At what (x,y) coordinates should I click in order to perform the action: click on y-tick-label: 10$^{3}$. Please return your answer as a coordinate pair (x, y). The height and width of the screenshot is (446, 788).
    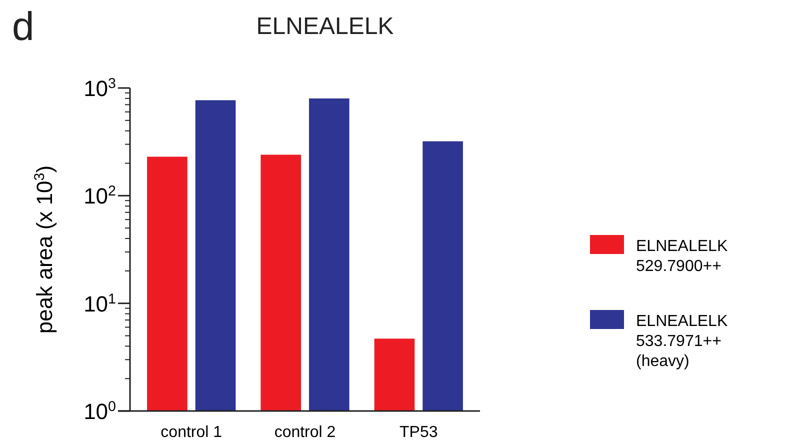
    Looking at the image, I should click on (100, 88).